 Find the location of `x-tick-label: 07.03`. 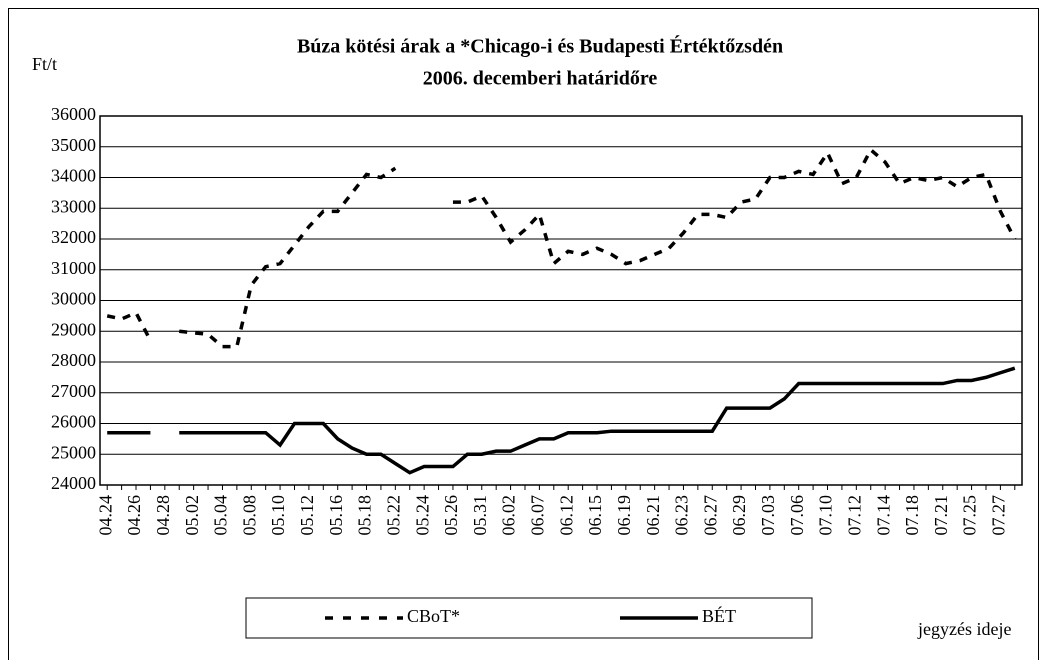

x-tick-label: 07.03 is located at coordinates (768, 515).